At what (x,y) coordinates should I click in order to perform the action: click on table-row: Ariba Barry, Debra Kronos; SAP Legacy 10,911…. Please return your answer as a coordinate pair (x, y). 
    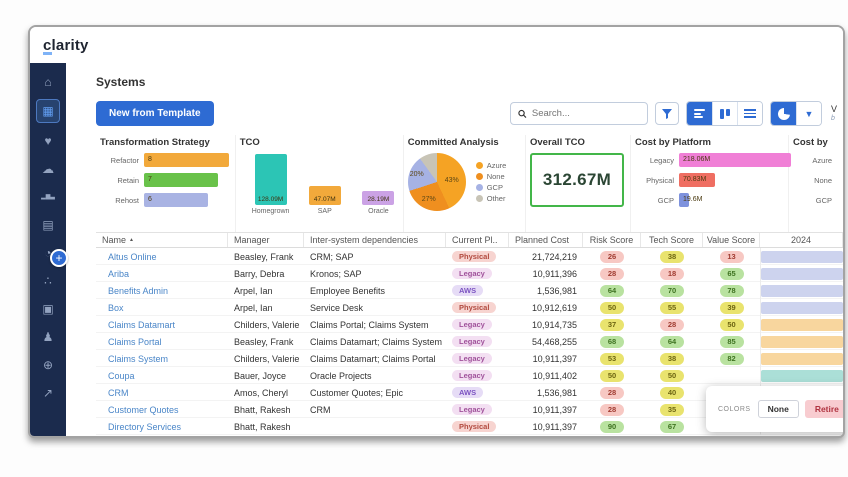
    Looking at the image, I should click on (469, 273).